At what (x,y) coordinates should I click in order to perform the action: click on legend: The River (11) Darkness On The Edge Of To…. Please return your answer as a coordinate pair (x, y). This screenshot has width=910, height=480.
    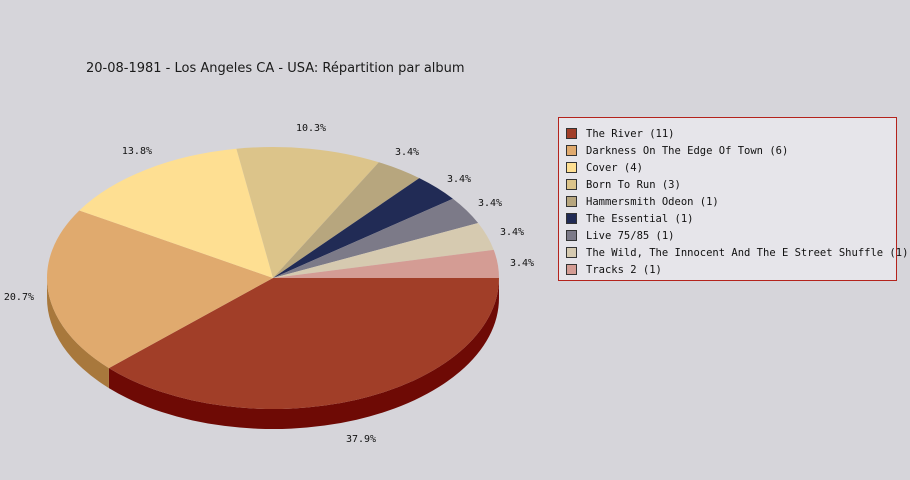
    Looking at the image, I should click on (733, 199).